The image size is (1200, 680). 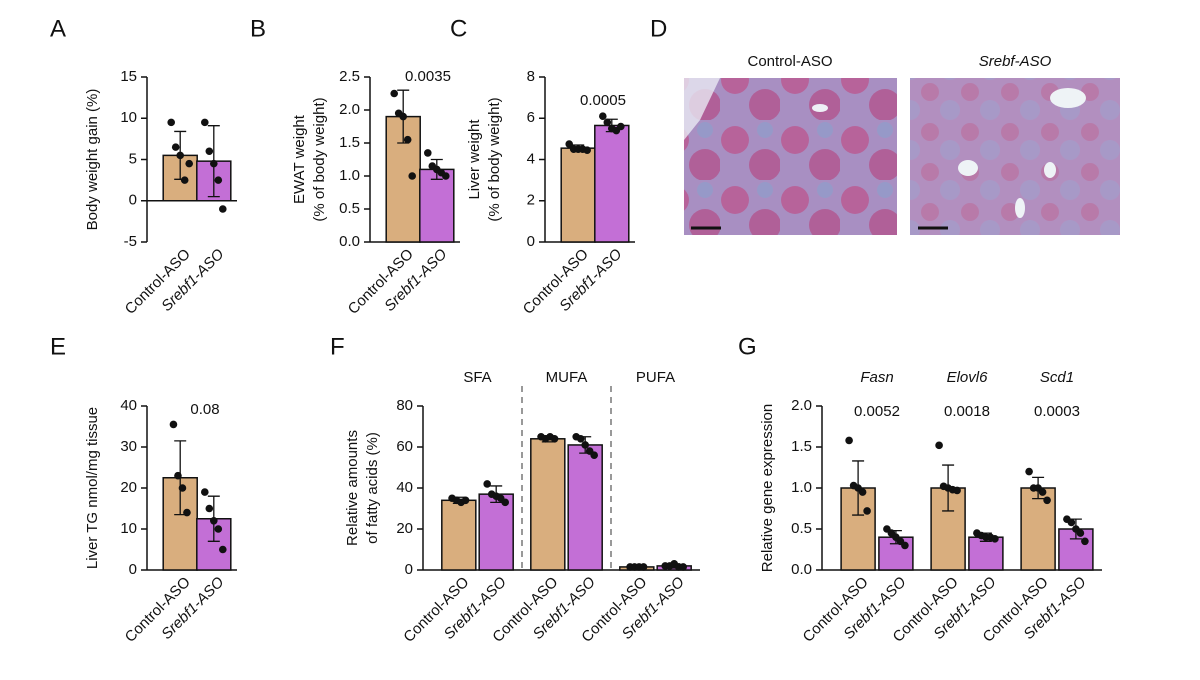 I want to click on panel-label: A, so click(x=58, y=28).